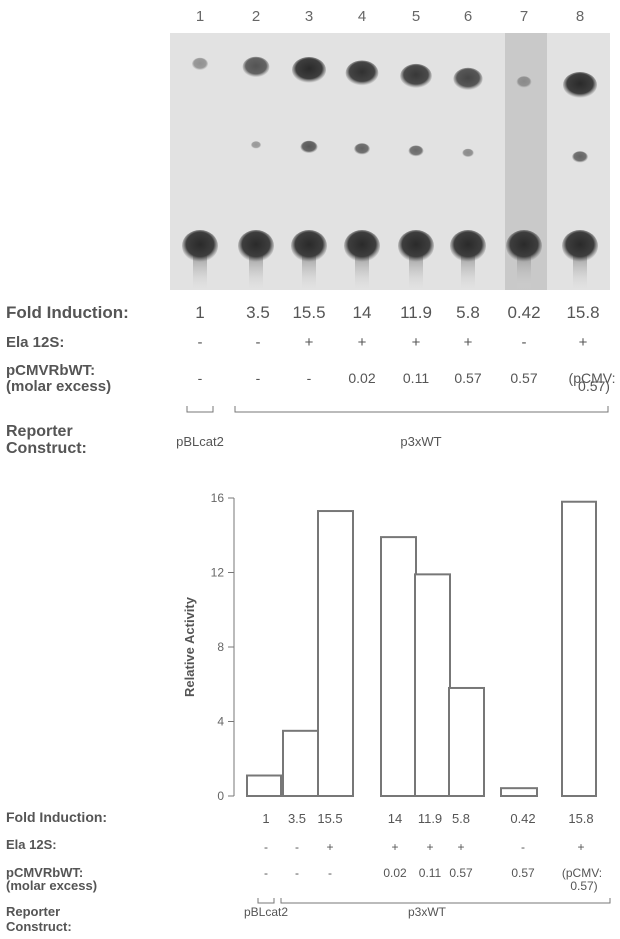  Describe the element at coordinates (297, 818) in the screenshot. I see `lower-fold-value: 3.5` at that location.